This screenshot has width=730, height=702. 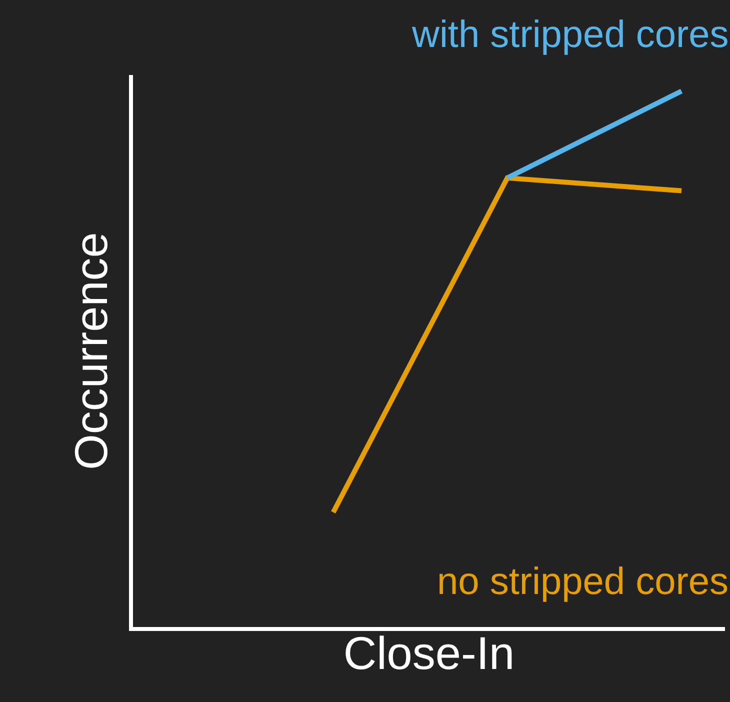 What do you see at coordinates (582, 582) in the screenshot?
I see `text: no stripped cores` at bounding box center [582, 582].